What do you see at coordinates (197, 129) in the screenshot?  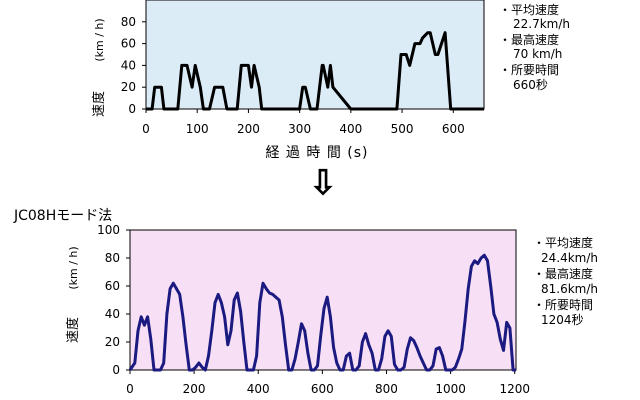 I see `top-x-tick-label: 100` at bounding box center [197, 129].